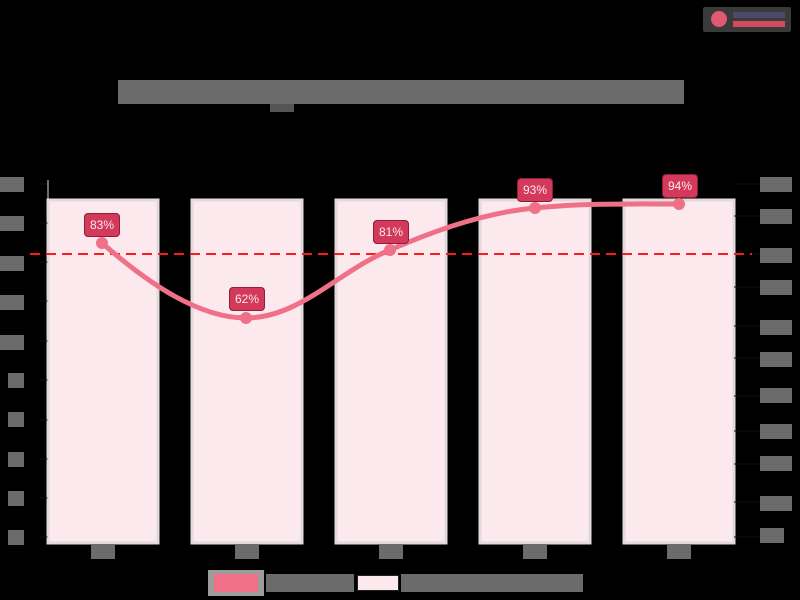 This screenshot has width=800, height=600. Describe the element at coordinates (16, 419) in the screenshot. I see `y-tick-left: 30%` at that location.